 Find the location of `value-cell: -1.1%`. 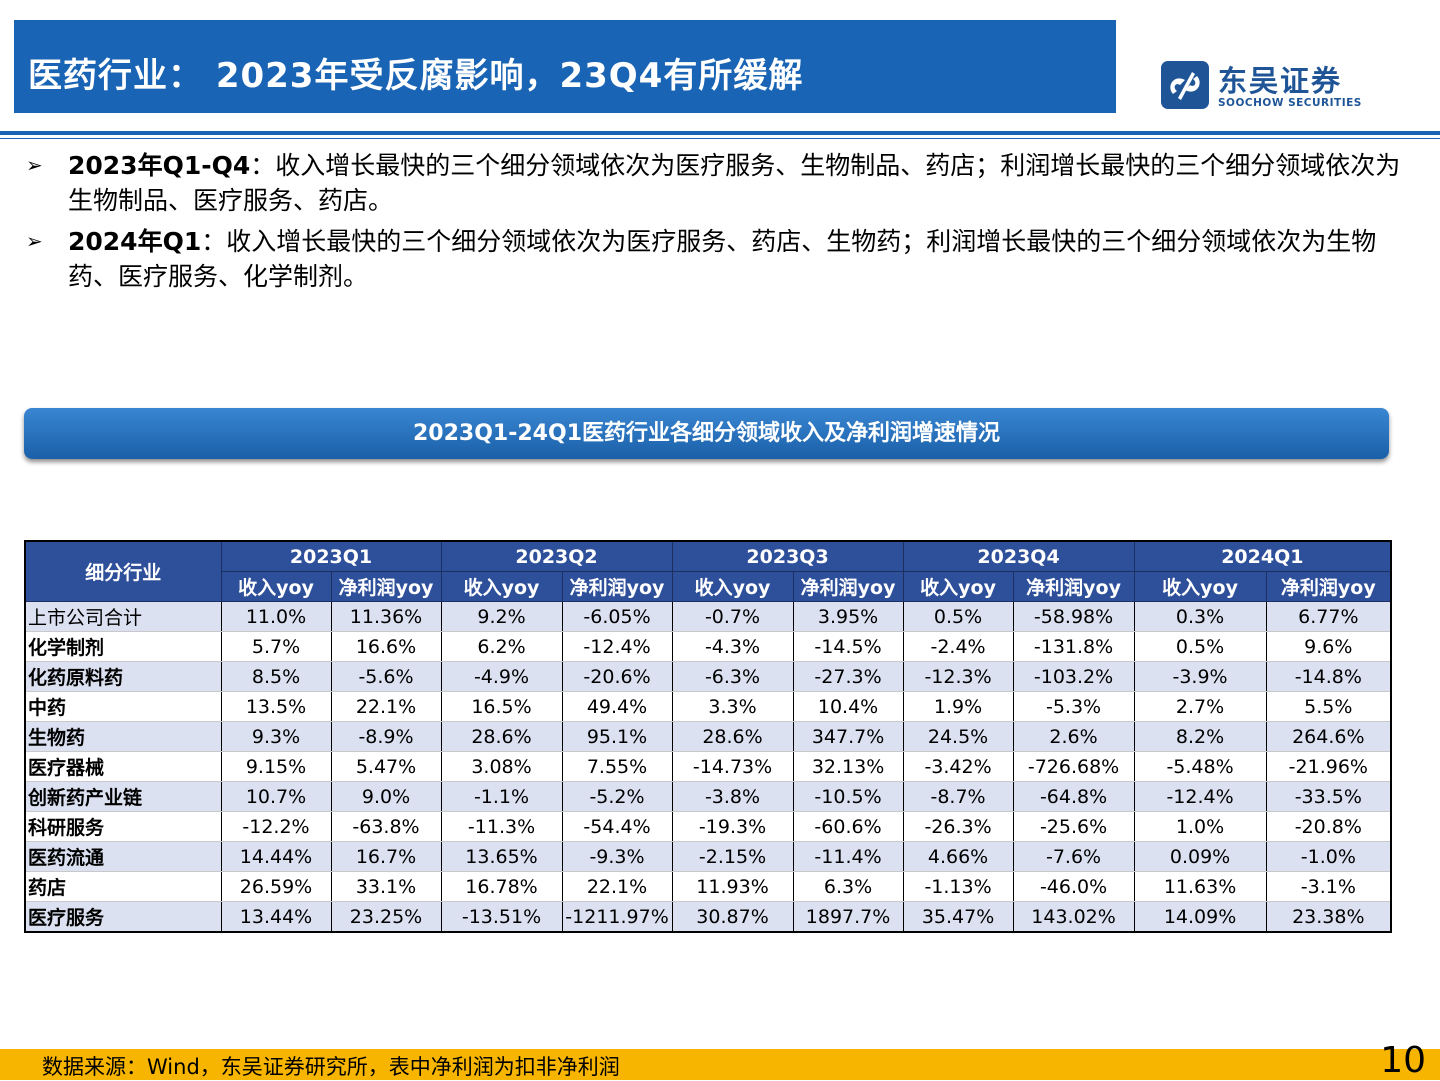

value-cell: -1.1% is located at coordinates (501, 796).